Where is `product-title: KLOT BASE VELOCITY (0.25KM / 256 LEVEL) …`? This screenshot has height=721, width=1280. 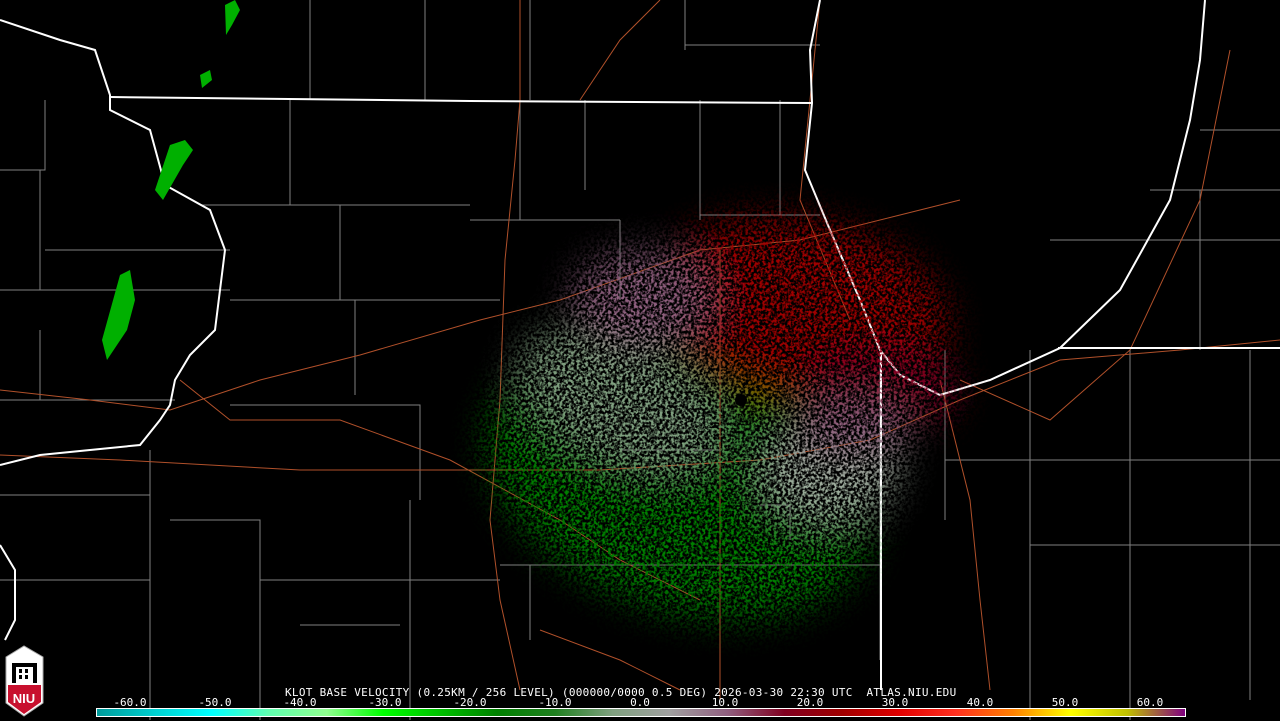
product-title: KLOT BASE VELOCITY (0.25KM / 256 LEVEL) … is located at coordinates (621, 692).